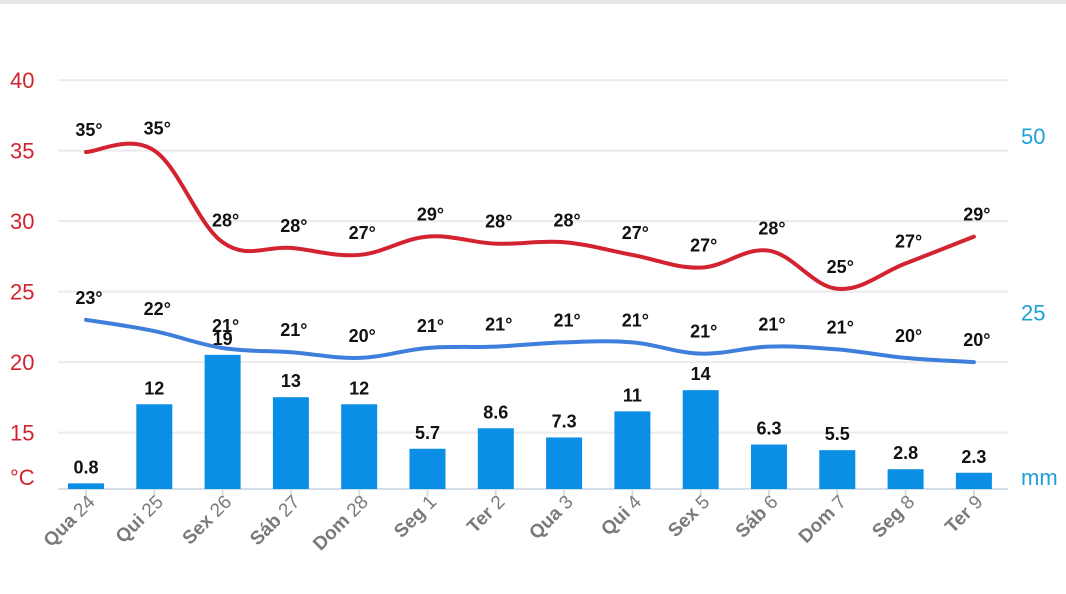  Describe the element at coordinates (768, 429) in the screenshot. I see `precip-value-label: 6.3` at that location.